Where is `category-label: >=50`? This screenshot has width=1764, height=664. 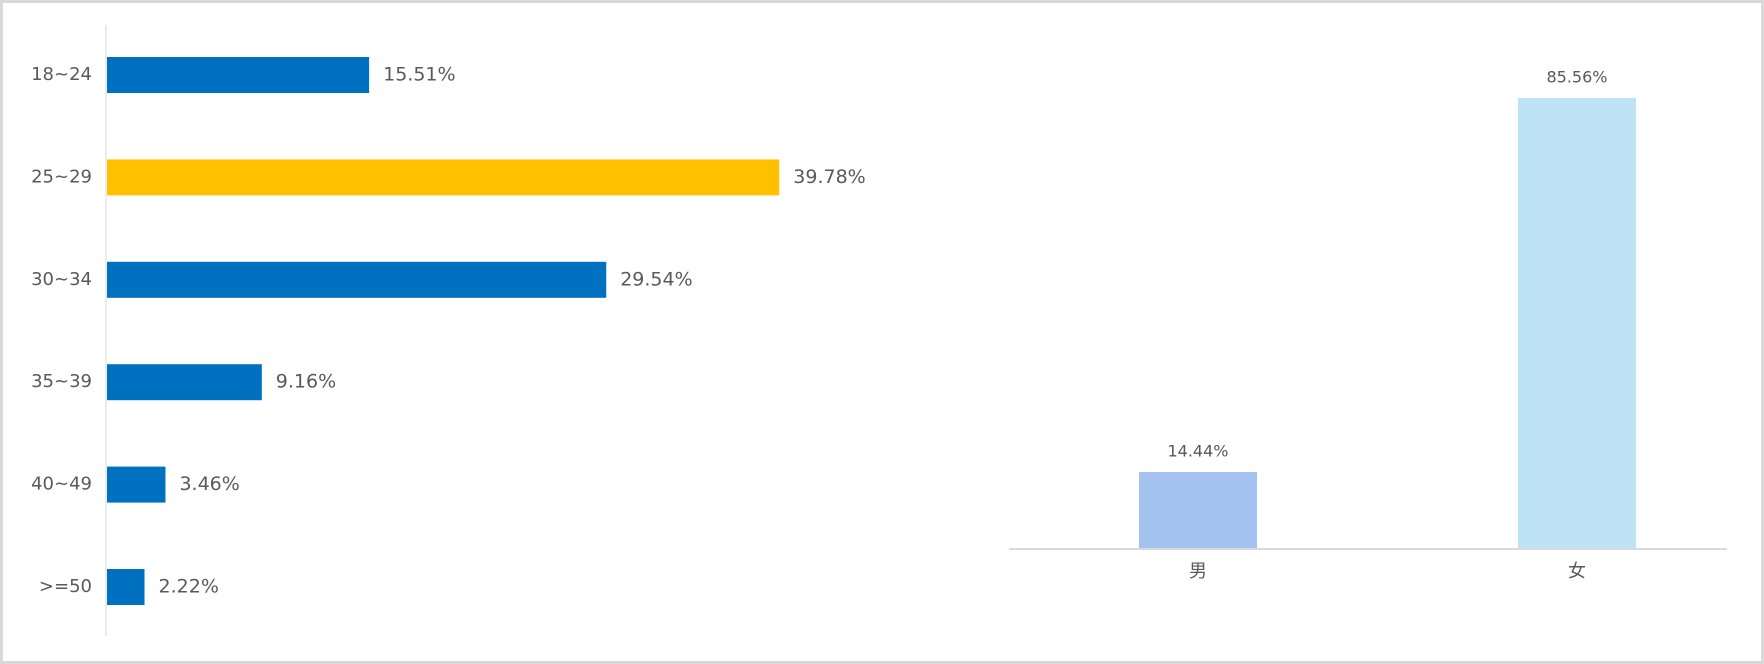
category-label: >=50 is located at coordinates (65, 586).